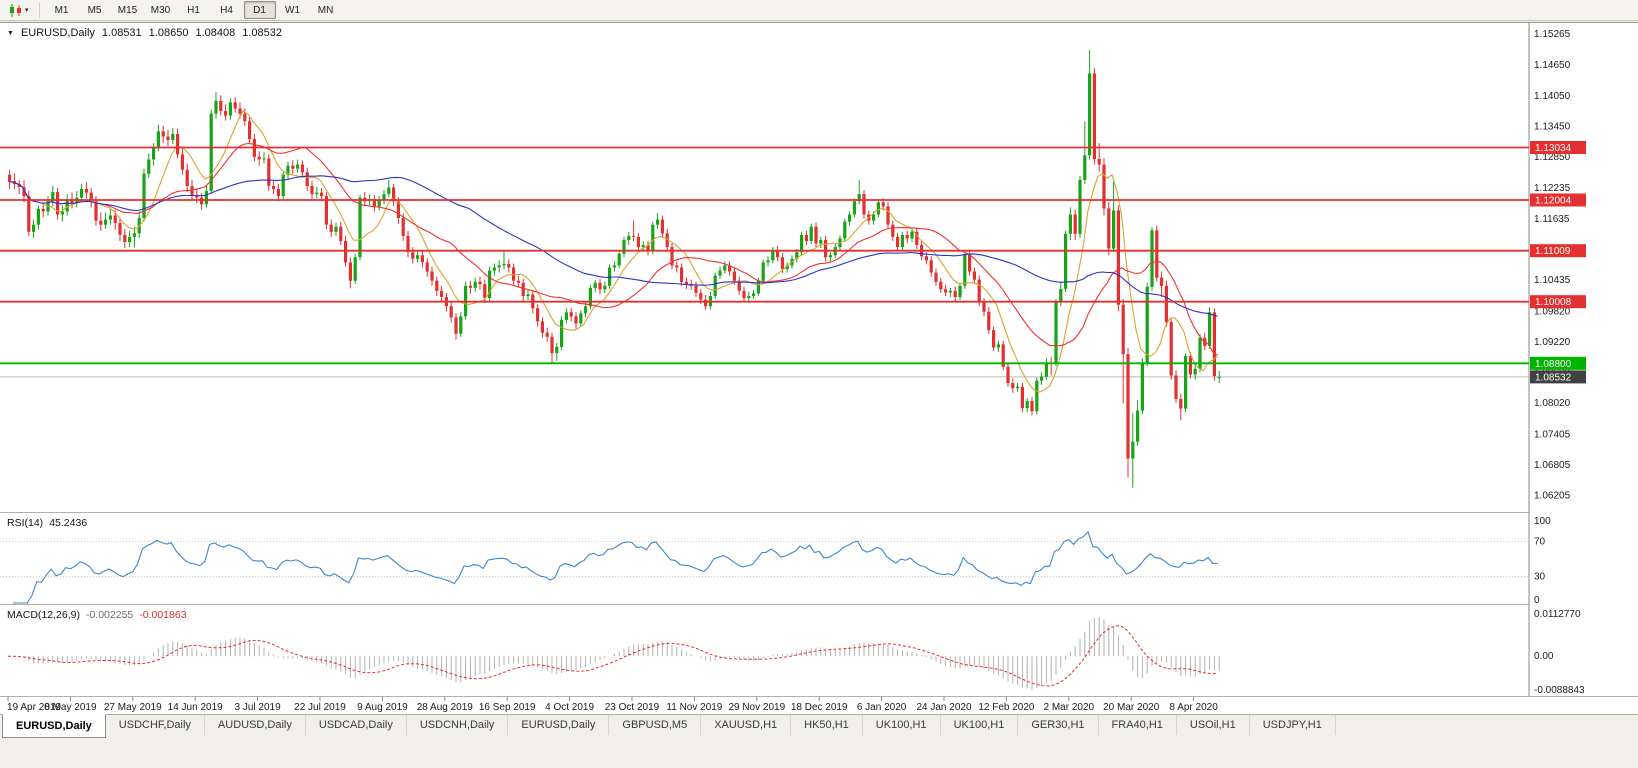  I want to click on svg-text: 8 May 2019, so click(70, 707).